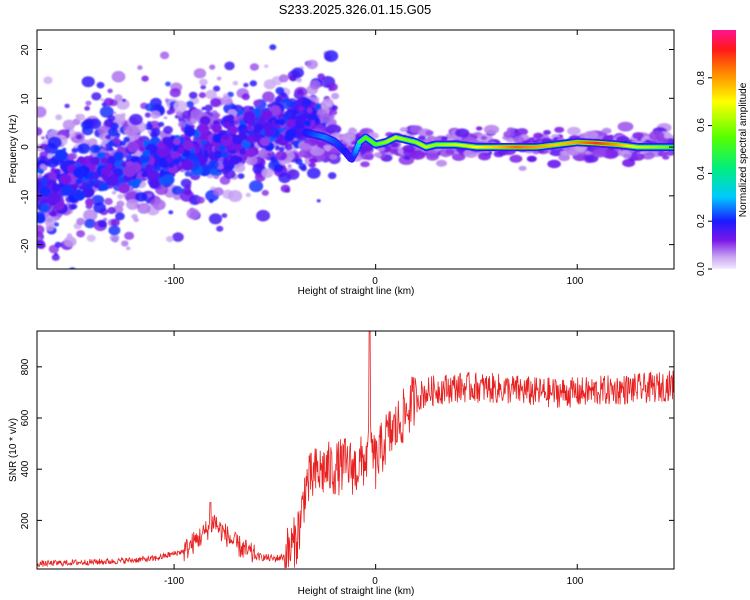 The image size is (750, 600). Describe the element at coordinates (13, 149) in the screenshot. I see `spectrogram-y-axis-title: Frequency (Hz)` at that location.